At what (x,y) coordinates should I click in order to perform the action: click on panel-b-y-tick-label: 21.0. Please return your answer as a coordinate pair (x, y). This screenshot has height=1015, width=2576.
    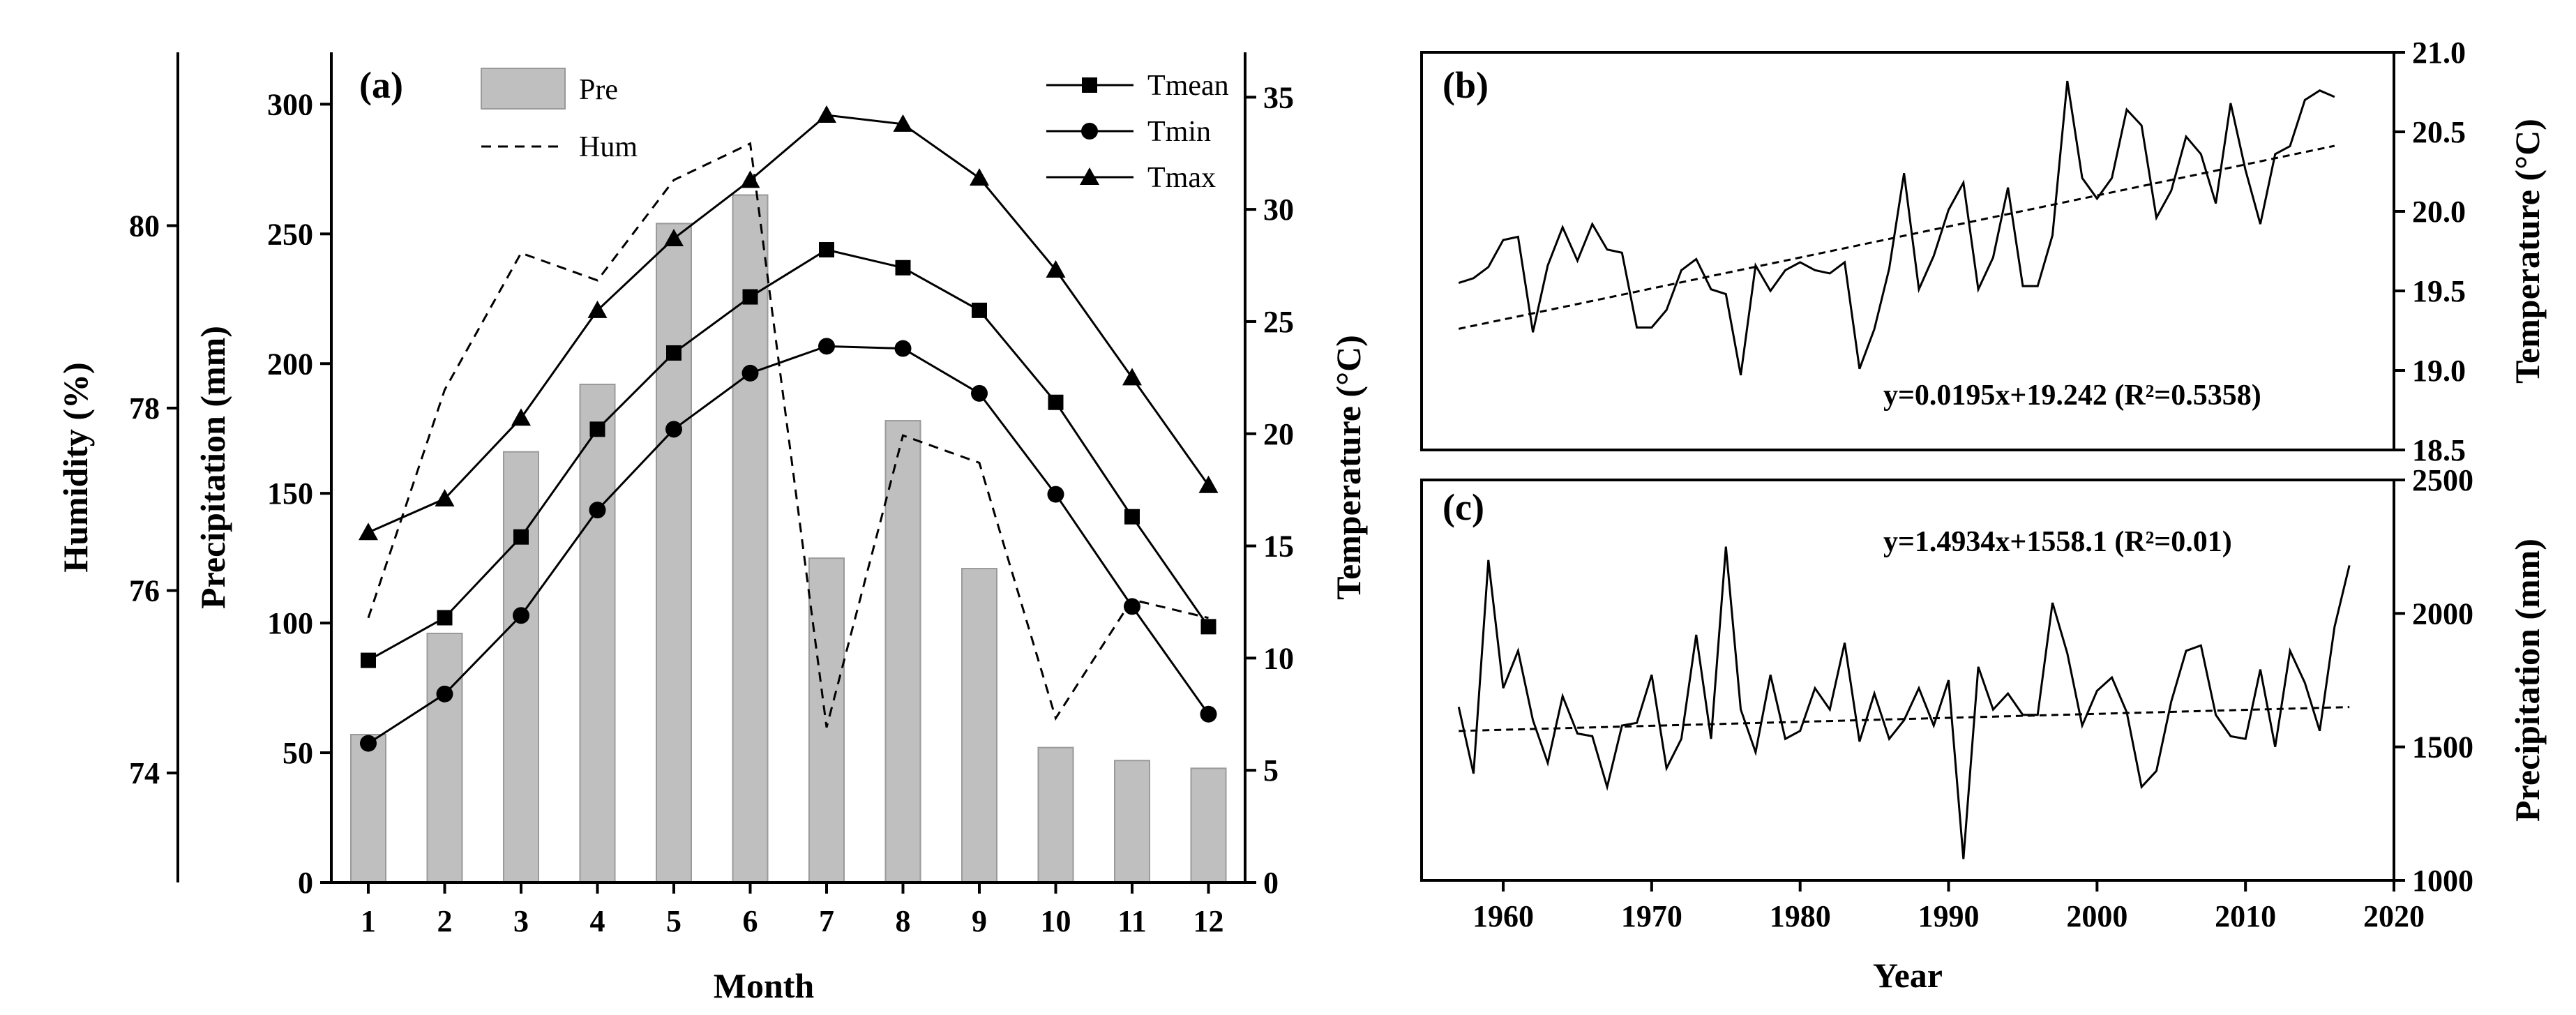
    Looking at the image, I should click on (2439, 53).